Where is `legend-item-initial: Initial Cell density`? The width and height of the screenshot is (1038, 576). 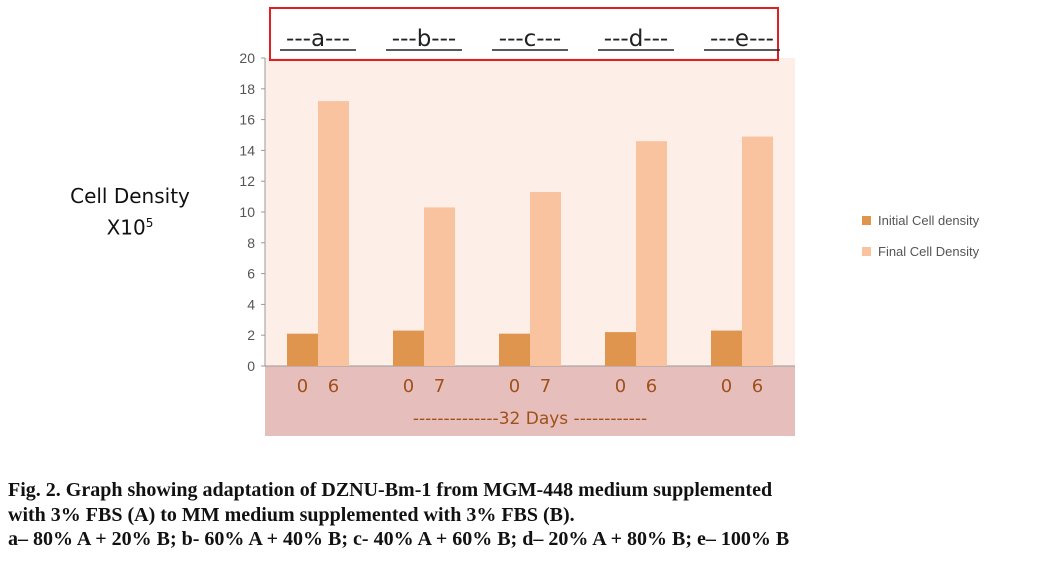 legend-item-initial: Initial Cell density is located at coordinates (920, 220).